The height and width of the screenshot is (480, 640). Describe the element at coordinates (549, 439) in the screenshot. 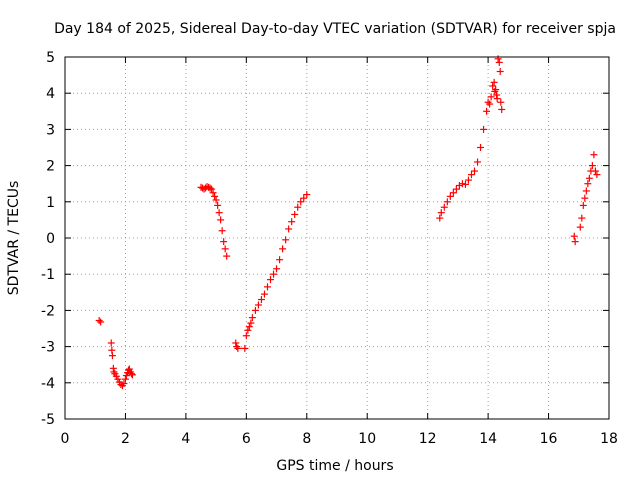

I see `x-tick-label: 16` at that location.